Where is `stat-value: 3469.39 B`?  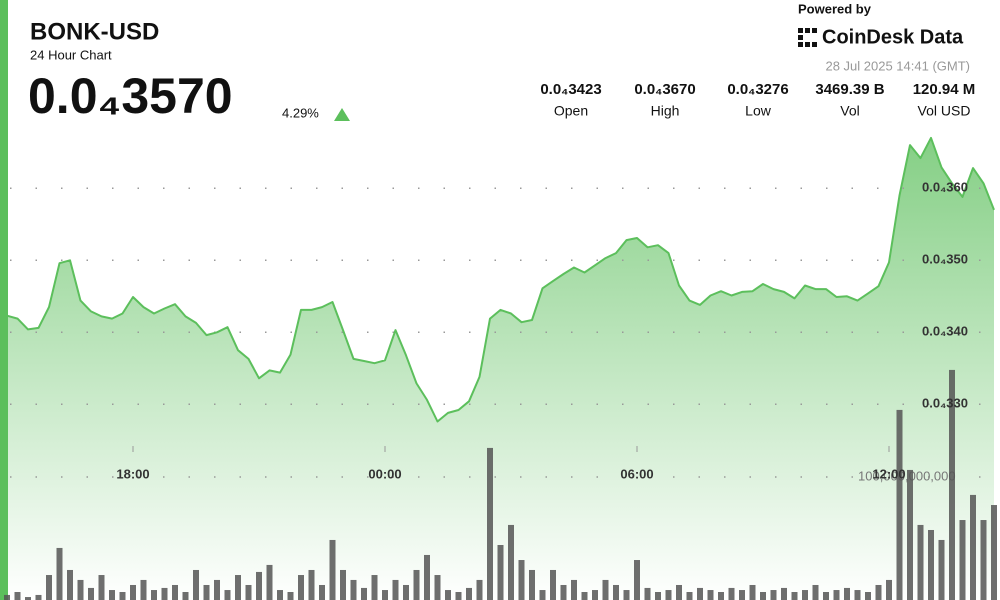 stat-value: 3469.39 B is located at coordinates (849, 89).